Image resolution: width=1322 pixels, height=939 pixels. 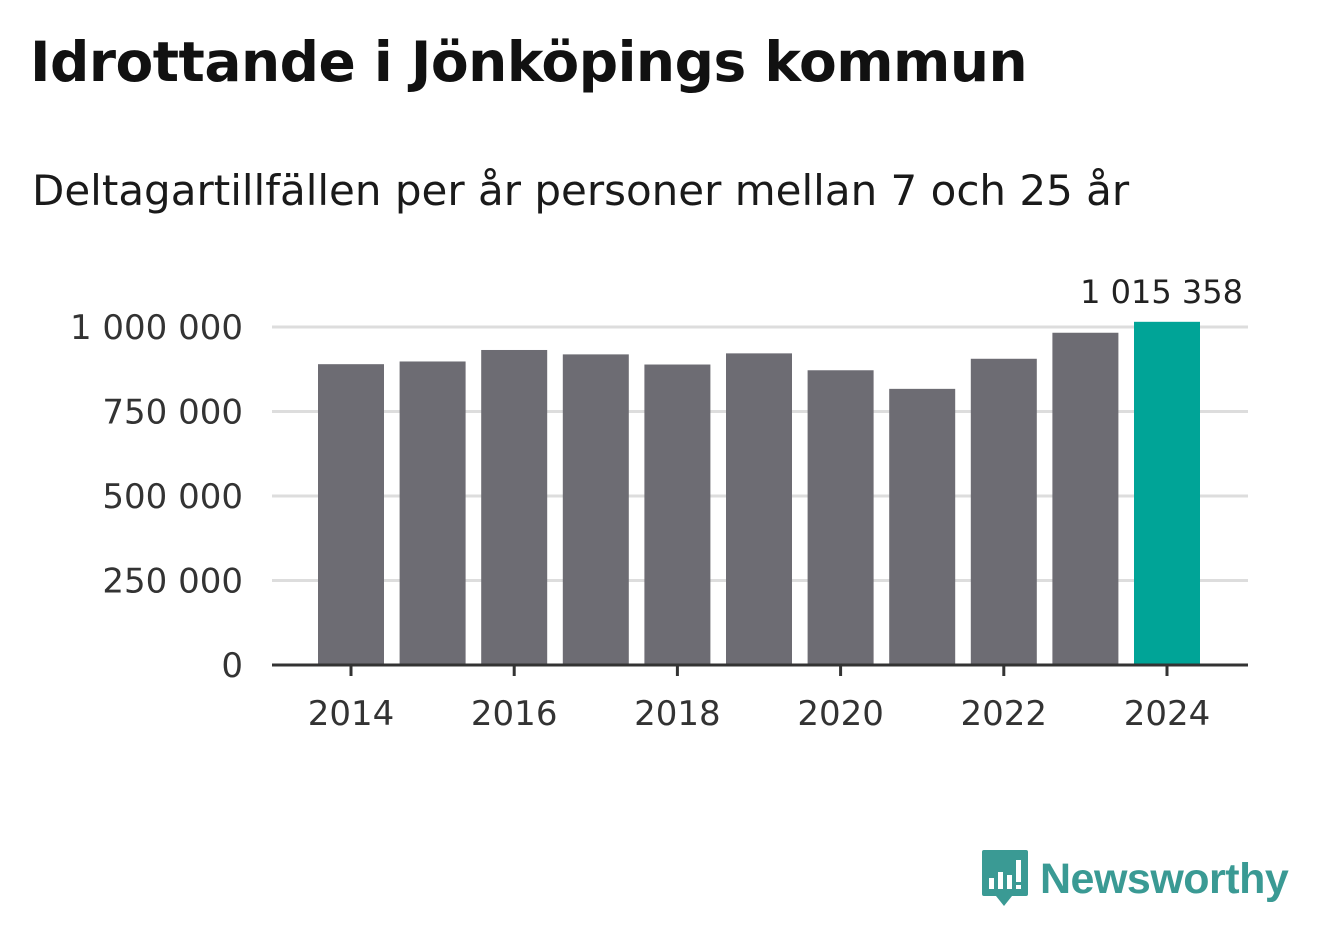 What do you see at coordinates (1161, 292) in the screenshot?
I see `bar-value-label: 1 015 358` at bounding box center [1161, 292].